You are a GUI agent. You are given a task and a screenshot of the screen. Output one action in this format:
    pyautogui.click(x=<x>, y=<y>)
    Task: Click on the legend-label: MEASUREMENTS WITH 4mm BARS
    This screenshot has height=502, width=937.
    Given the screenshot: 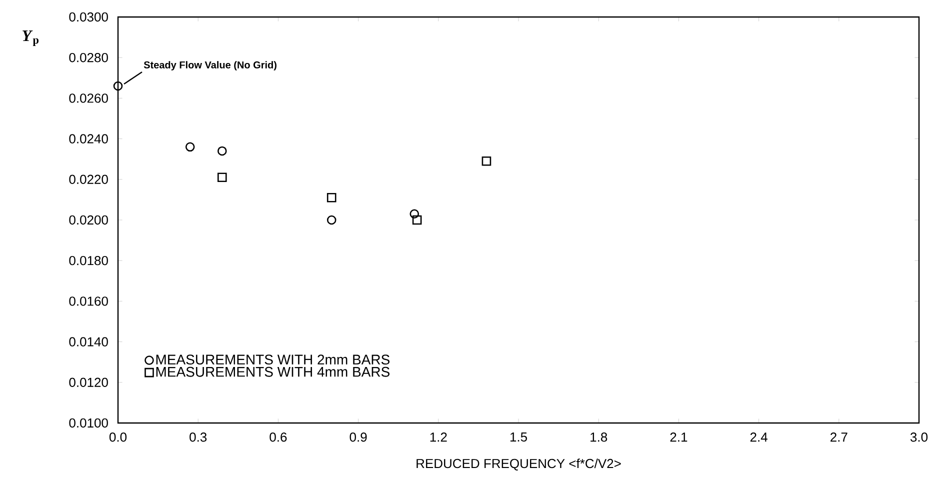 What is the action you would take?
    pyautogui.click(x=273, y=371)
    